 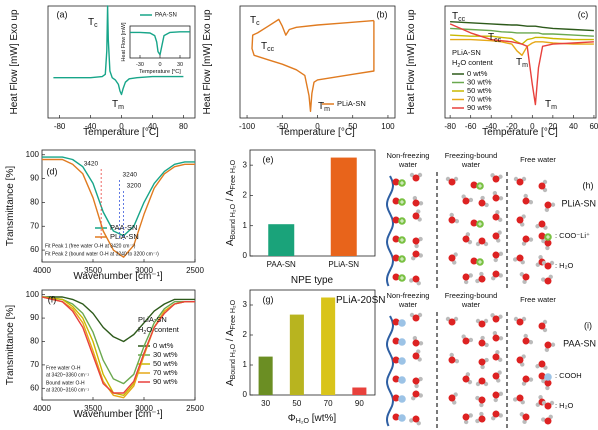 What do you see at coordinates (271, 49) in the screenshot?
I see `annotation-part: cc` at bounding box center [271, 49].